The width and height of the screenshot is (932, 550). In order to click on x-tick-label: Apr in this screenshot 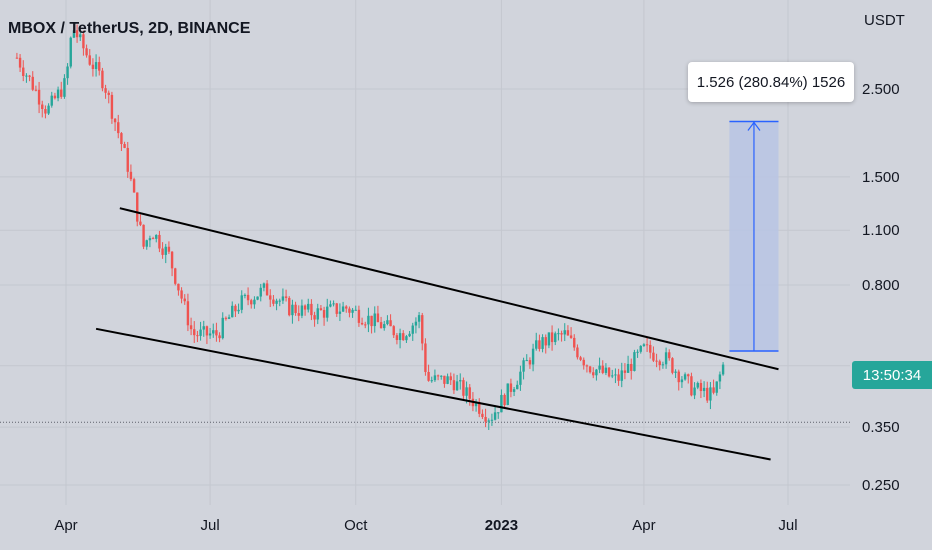, I will do `click(65, 525)`.